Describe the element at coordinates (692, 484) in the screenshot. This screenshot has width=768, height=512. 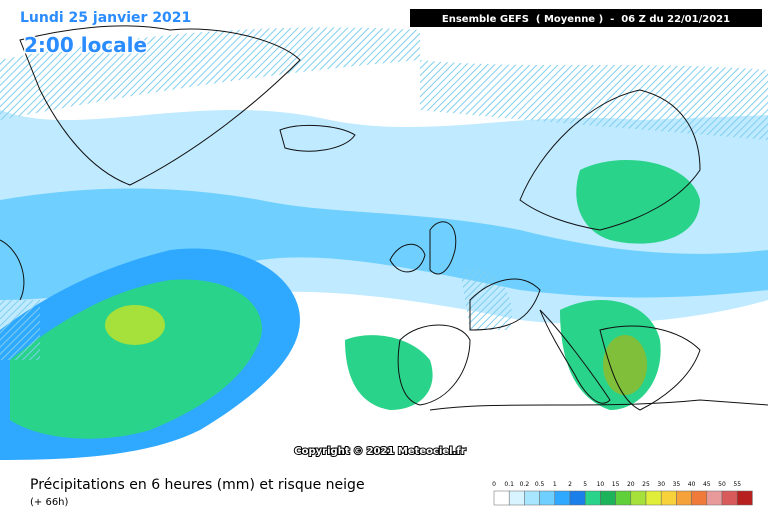
I see `legend-label: 40` at that location.